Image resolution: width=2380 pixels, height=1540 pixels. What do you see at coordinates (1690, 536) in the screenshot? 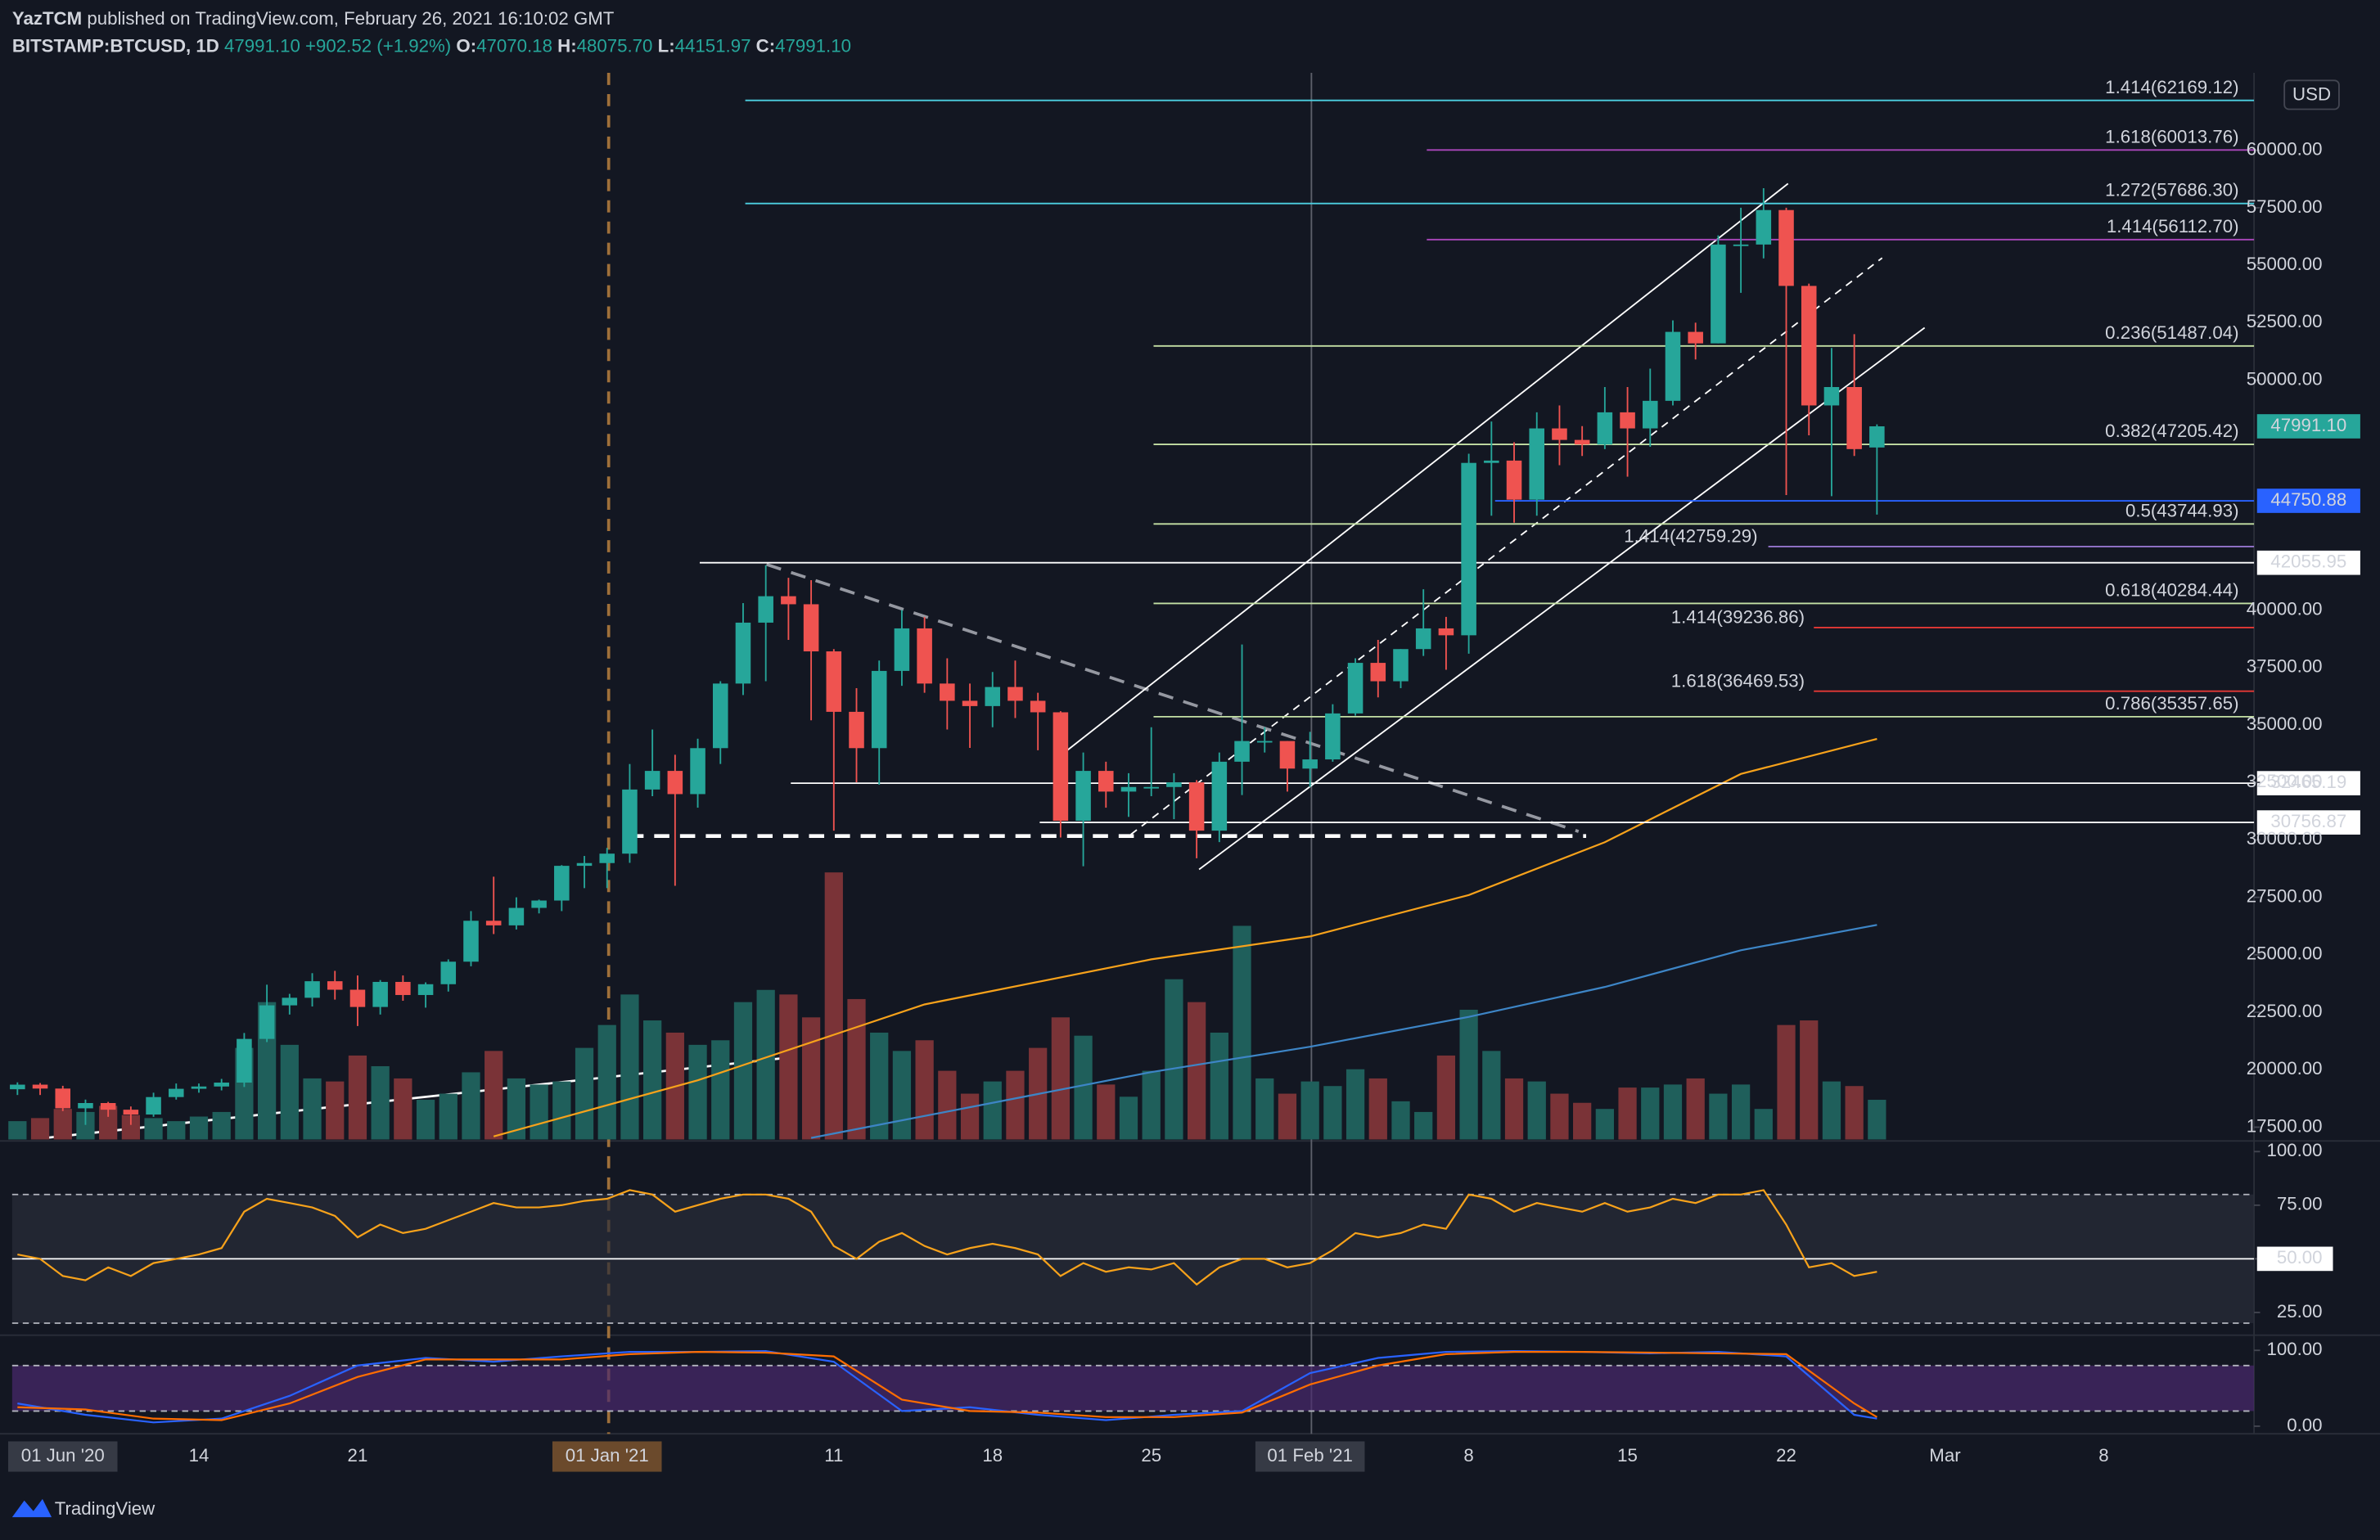
I see `fib-label: 1.414(42759.29)` at bounding box center [1690, 536].